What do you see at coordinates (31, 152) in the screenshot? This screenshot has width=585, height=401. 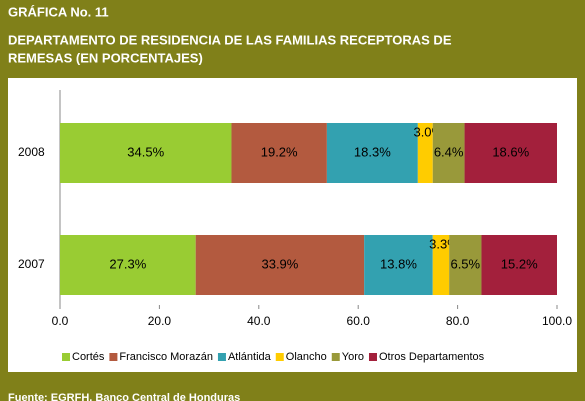 I see `y-tick-label: 2008` at bounding box center [31, 152].